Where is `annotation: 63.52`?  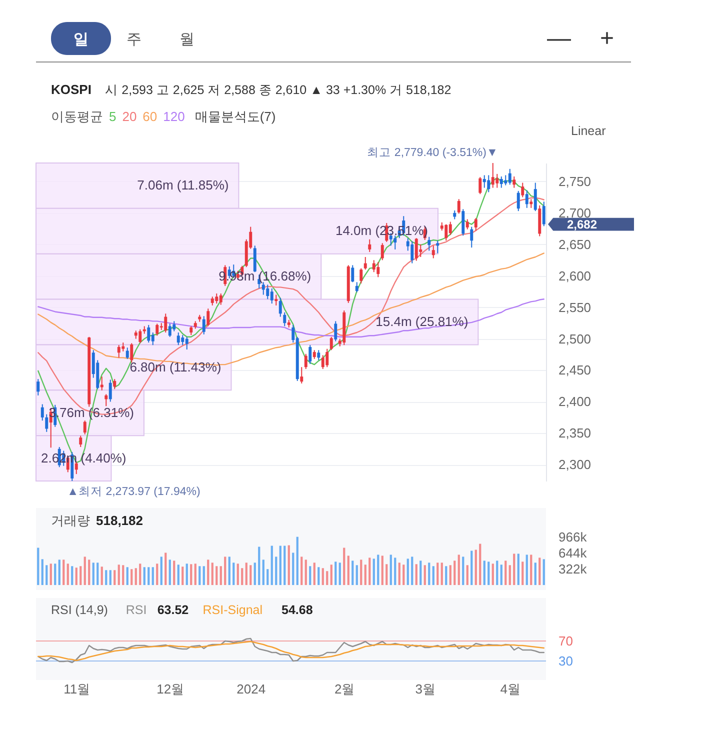 annotation: 63.52 is located at coordinates (173, 610).